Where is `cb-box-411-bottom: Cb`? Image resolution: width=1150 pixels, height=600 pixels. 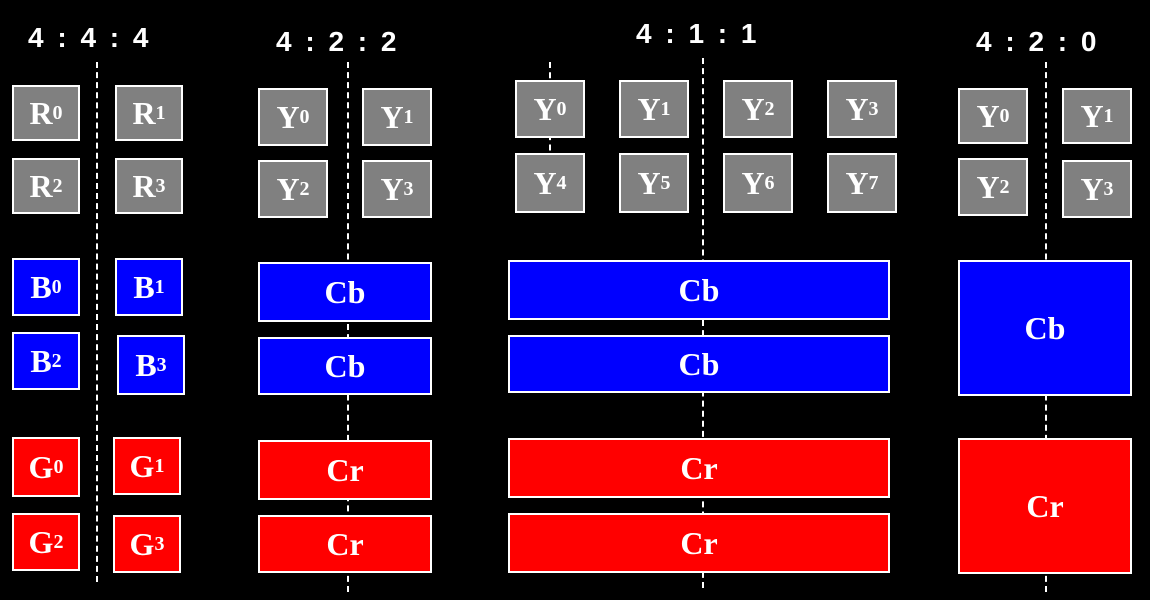 cb-box-411-bottom: Cb is located at coordinates (699, 364).